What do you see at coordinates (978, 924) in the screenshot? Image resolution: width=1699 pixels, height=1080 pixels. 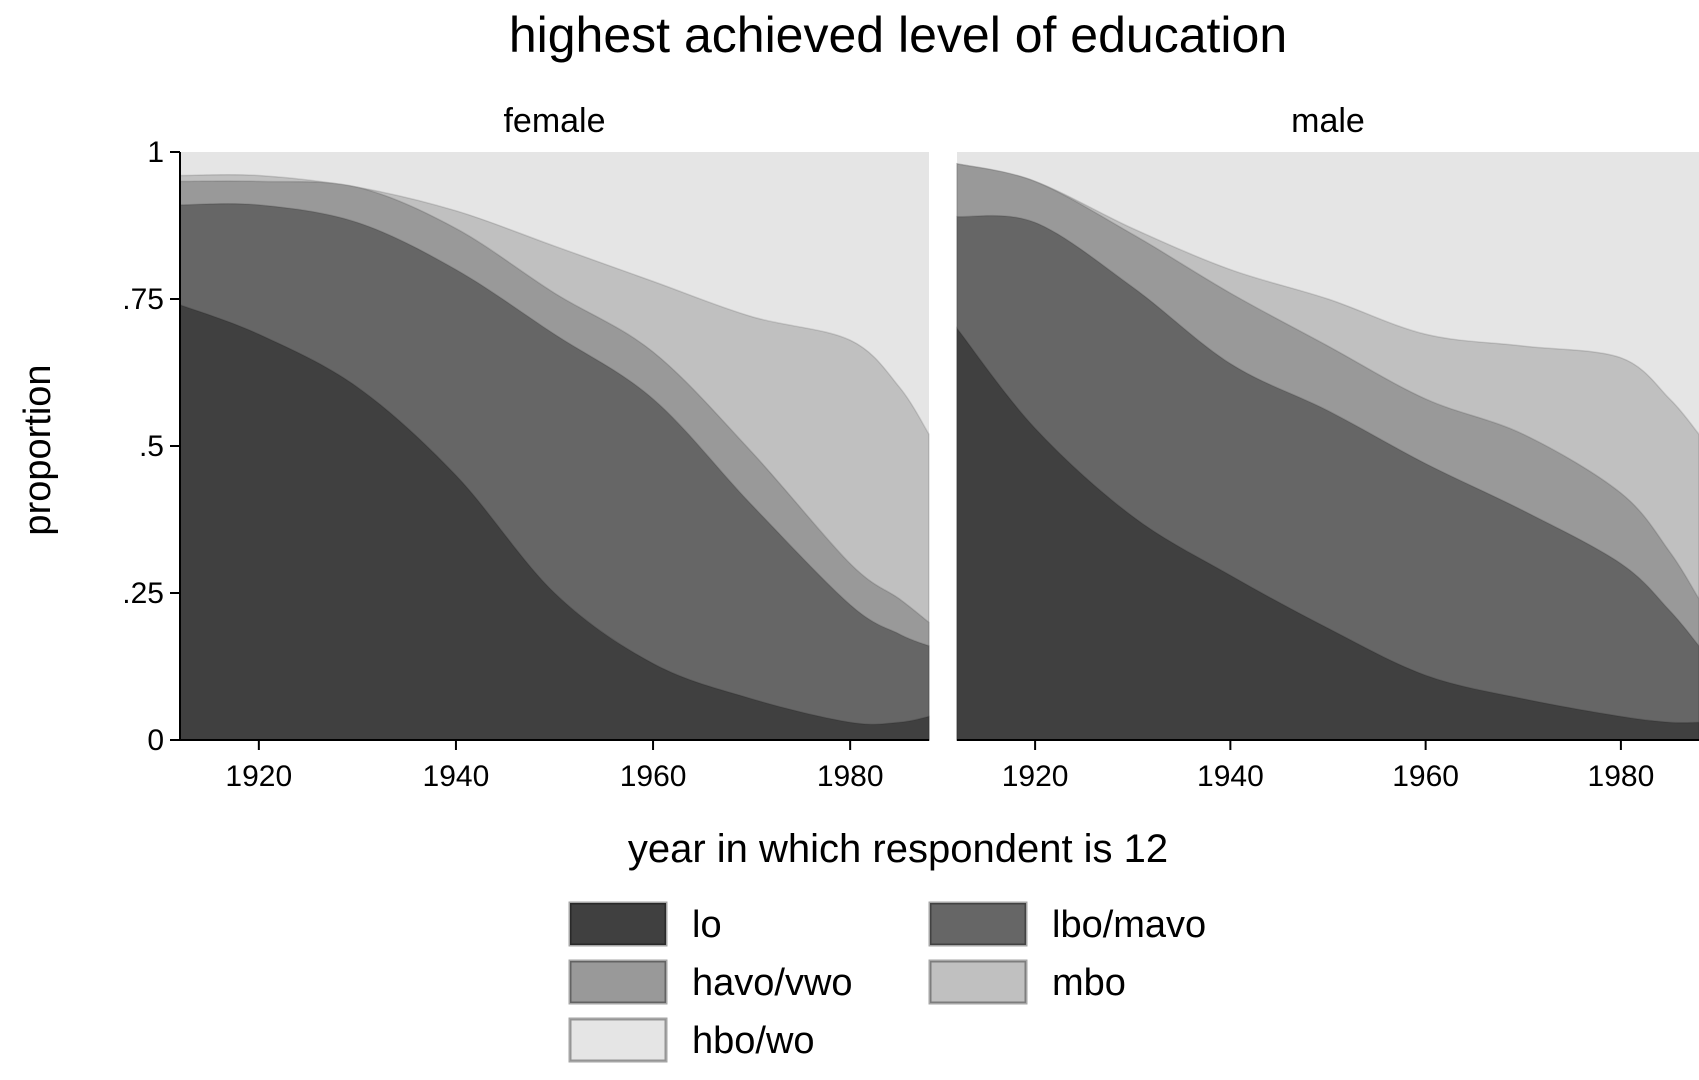 I see `legend-swatch-lbo-mavo` at bounding box center [978, 924].